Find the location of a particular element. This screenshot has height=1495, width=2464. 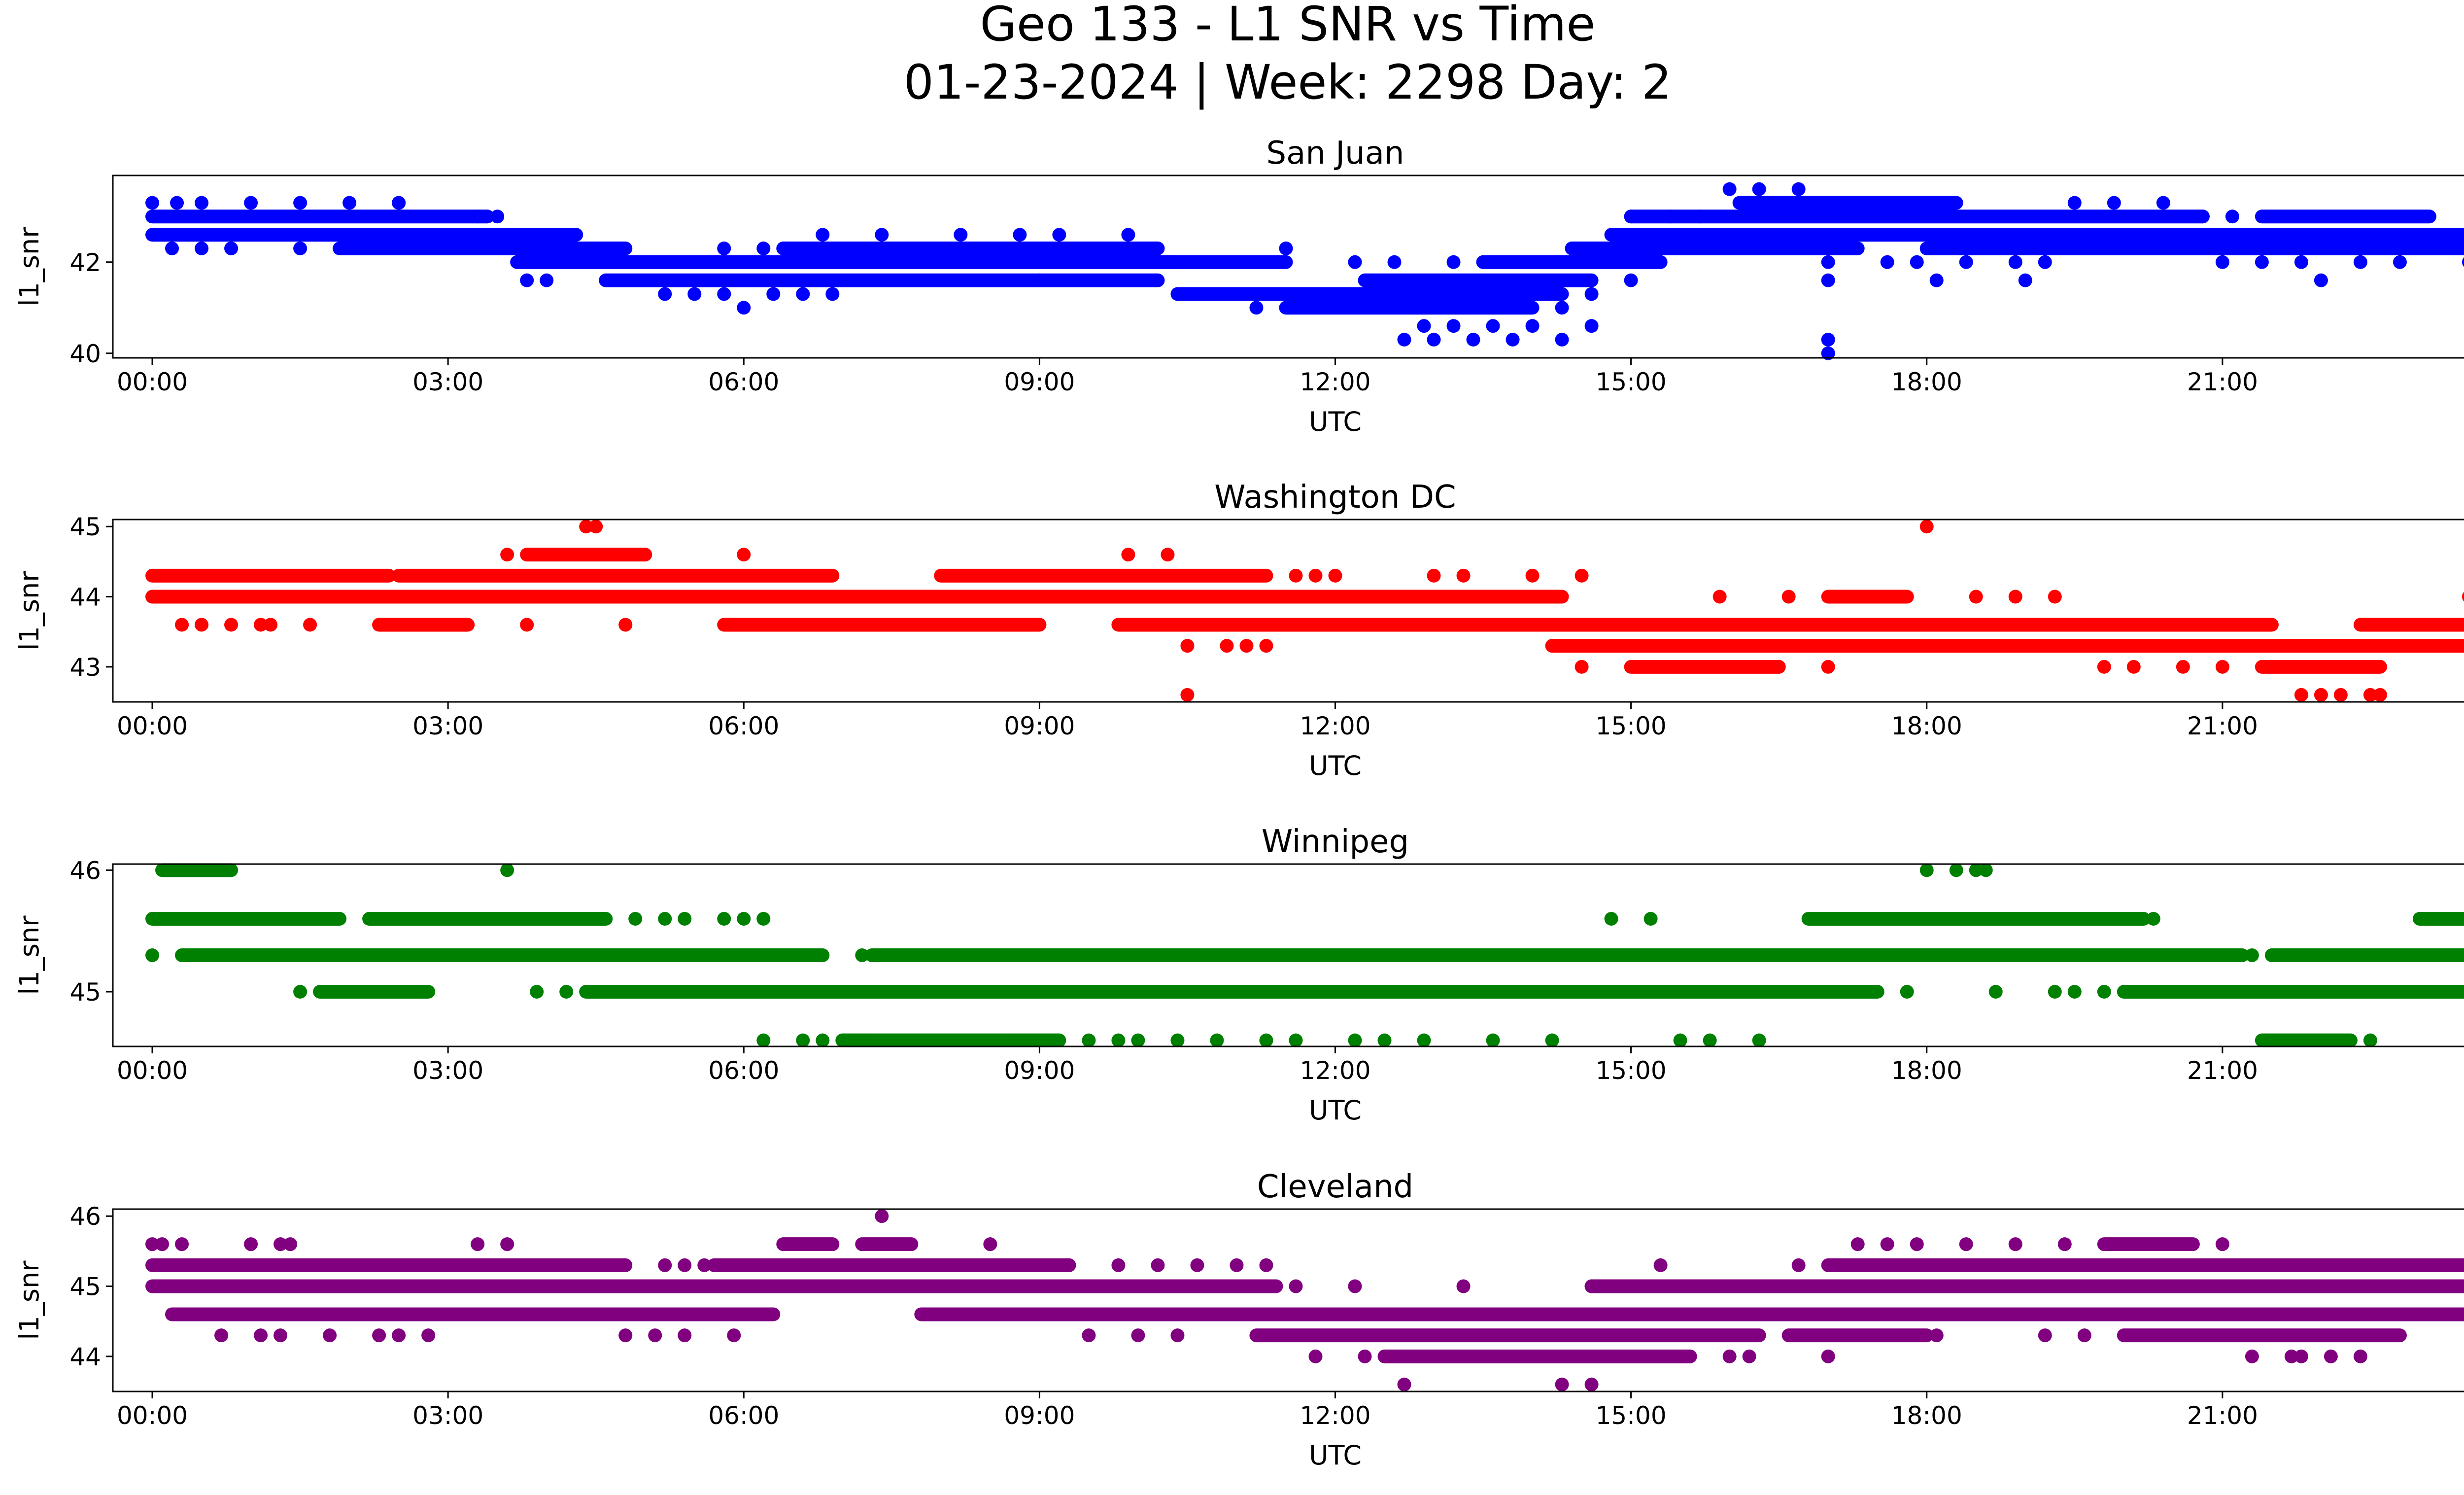

x-tick-label: 18:00 is located at coordinates (1926, 1070).